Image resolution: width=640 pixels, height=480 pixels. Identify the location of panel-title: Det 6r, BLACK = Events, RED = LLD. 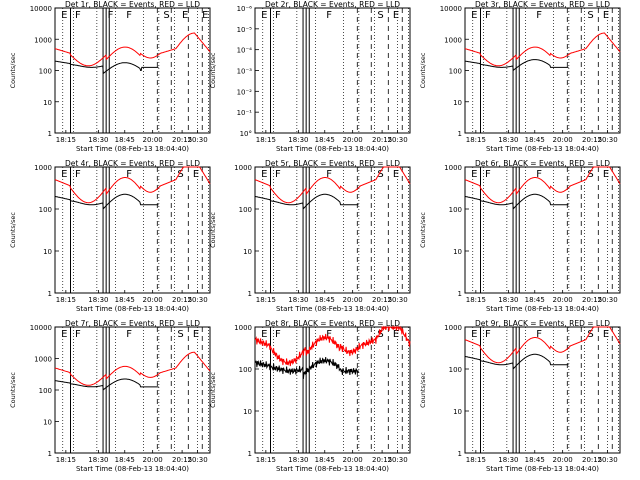
(542, 163).